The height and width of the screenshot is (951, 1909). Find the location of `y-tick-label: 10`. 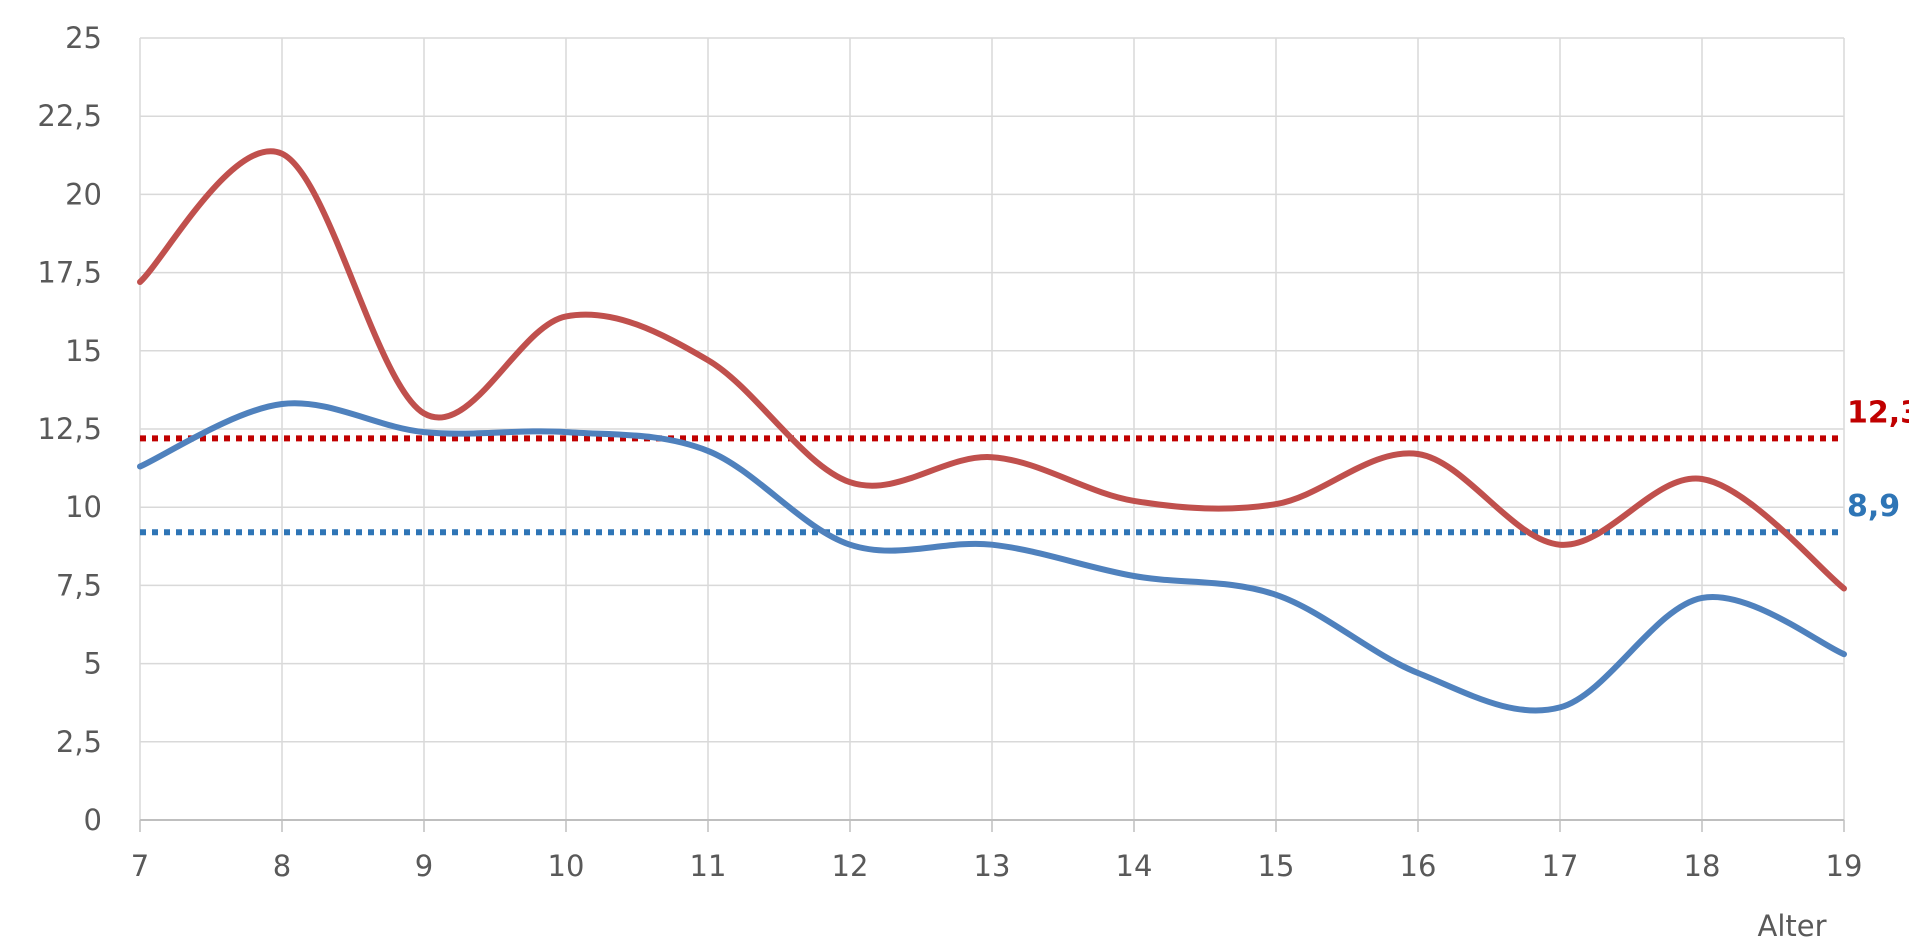

y-tick-label: 10 is located at coordinates (83, 507).